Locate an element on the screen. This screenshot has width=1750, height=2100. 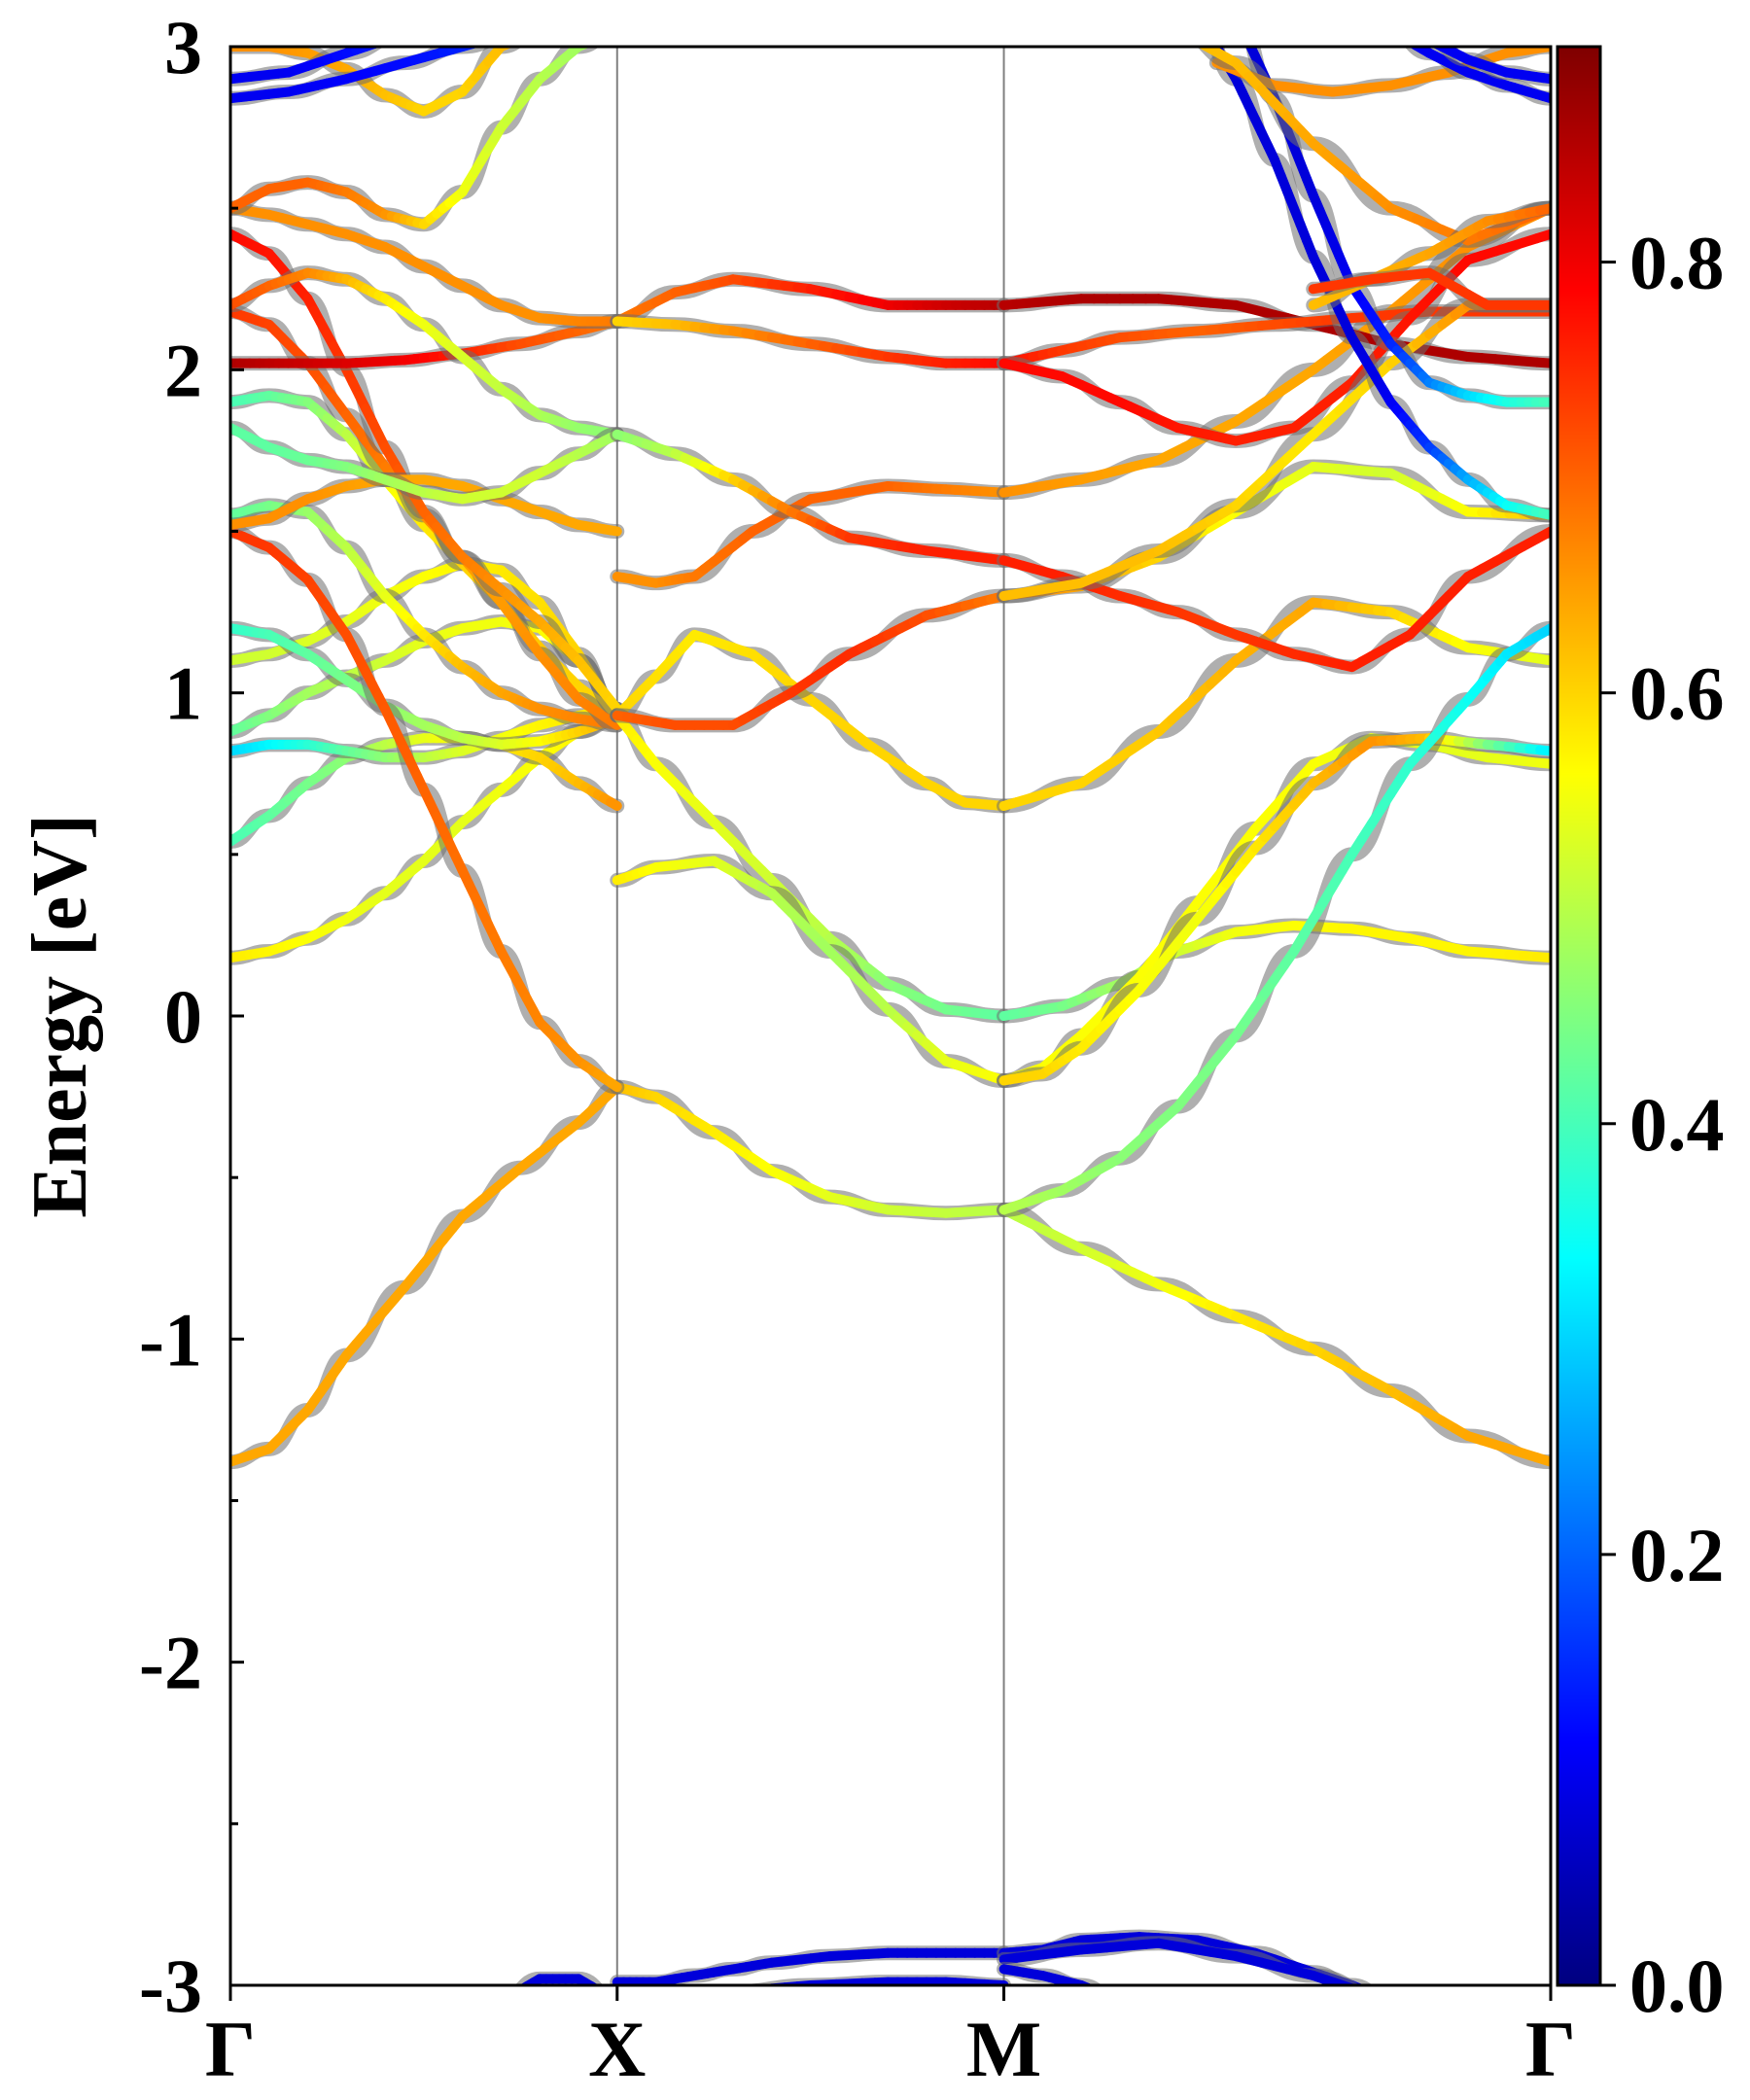
y-axis: -3 -2 -1 0 1 2 3 is located at coordinates (191, 1016).